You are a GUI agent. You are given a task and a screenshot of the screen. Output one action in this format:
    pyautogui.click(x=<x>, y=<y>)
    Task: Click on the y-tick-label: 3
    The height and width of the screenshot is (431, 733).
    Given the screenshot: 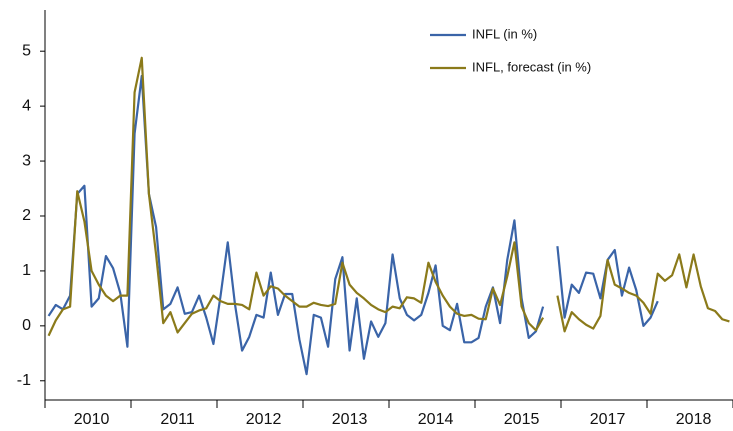 What is the action you would take?
    pyautogui.click(x=26, y=160)
    